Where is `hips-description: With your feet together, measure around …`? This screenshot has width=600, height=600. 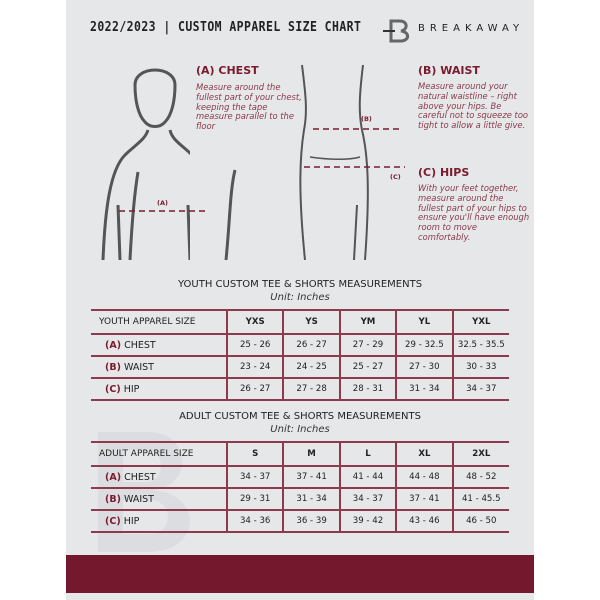
hips-description: With your feet together, measure around … is located at coordinates (474, 212).